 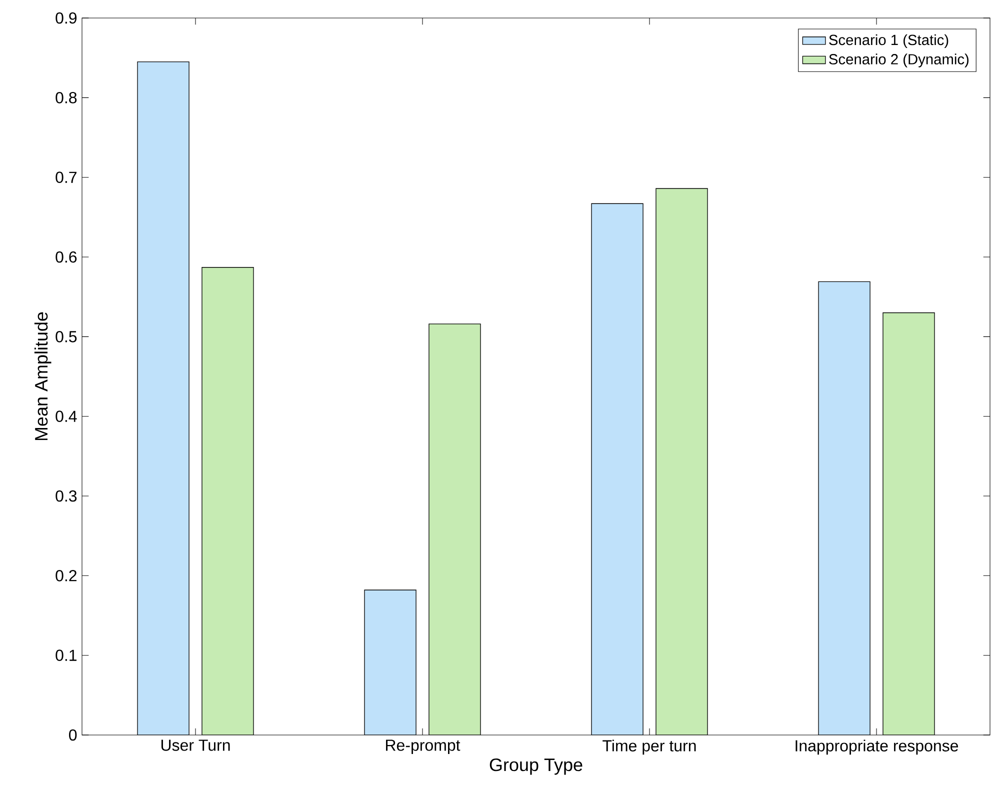 I want to click on y-axis-title: Mean Amplitude, so click(x=43, y=376).